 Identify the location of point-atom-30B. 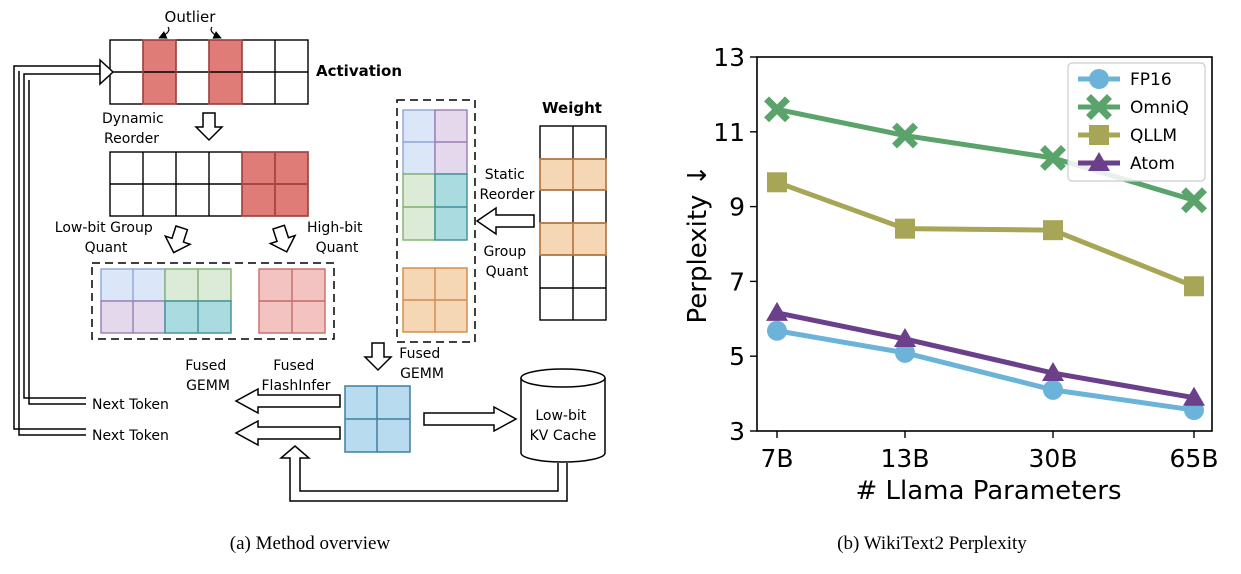
(1053, 372).